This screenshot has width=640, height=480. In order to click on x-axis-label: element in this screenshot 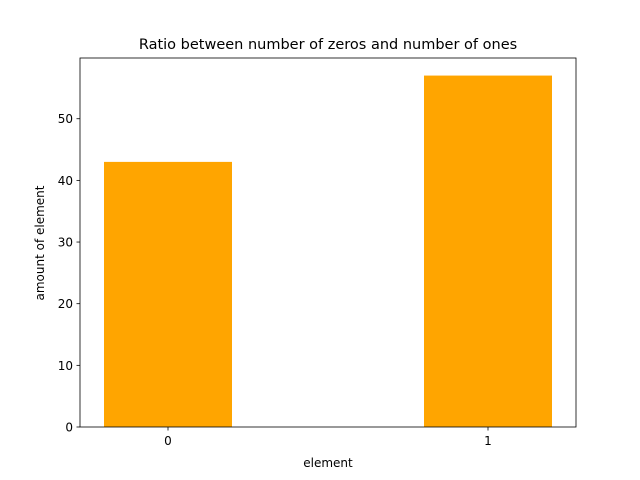, I will do `click(328, 463)`.